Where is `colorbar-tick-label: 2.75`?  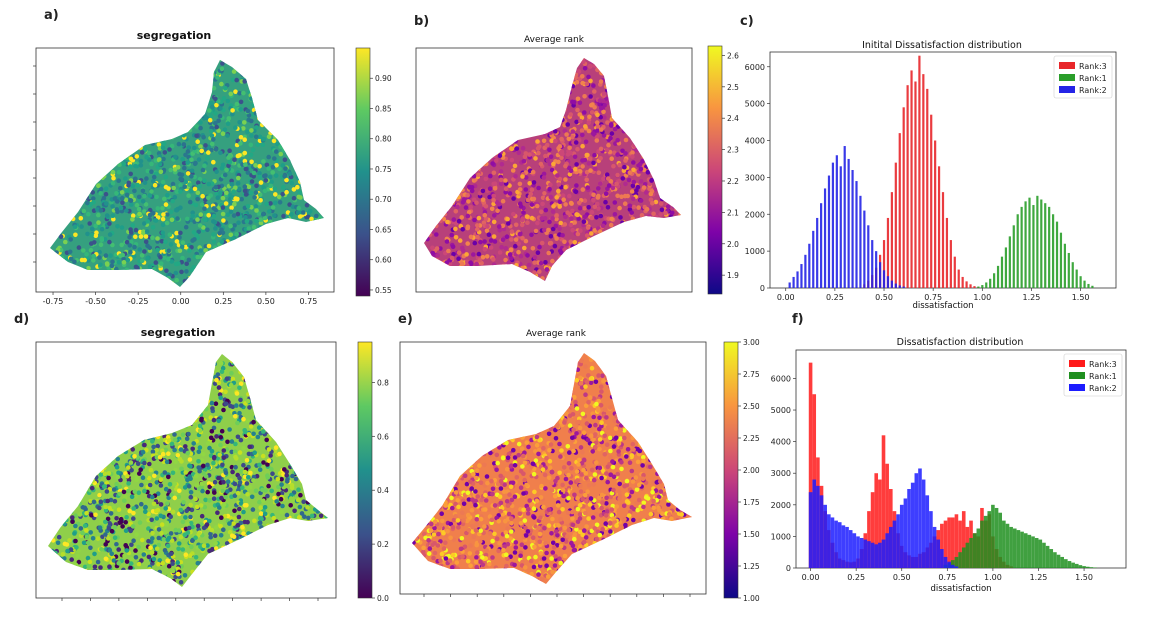 colorbar-tick-label: 2.75 is located at coordinates (751, 374).